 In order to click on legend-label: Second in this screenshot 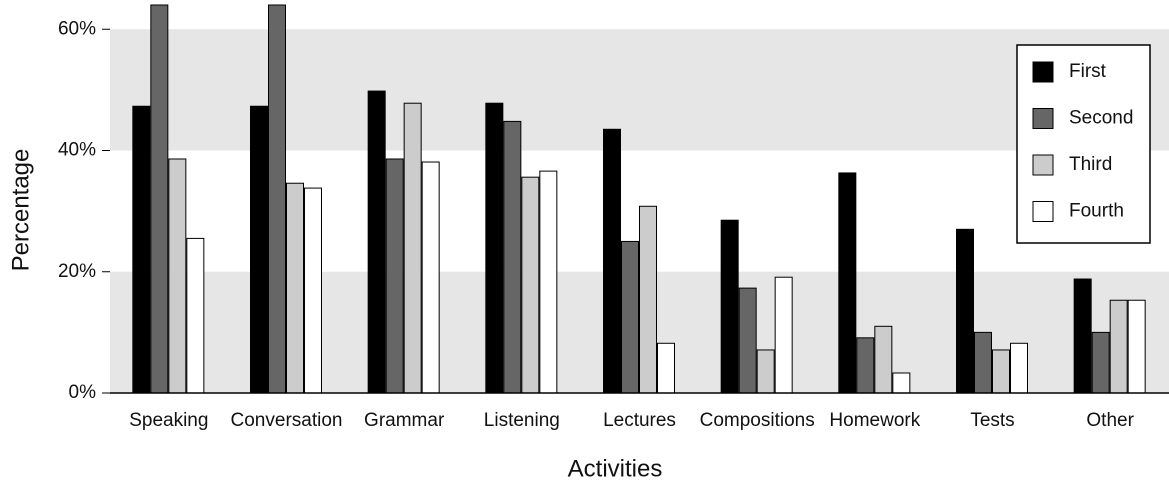, I will do `click(1101, 118)`.